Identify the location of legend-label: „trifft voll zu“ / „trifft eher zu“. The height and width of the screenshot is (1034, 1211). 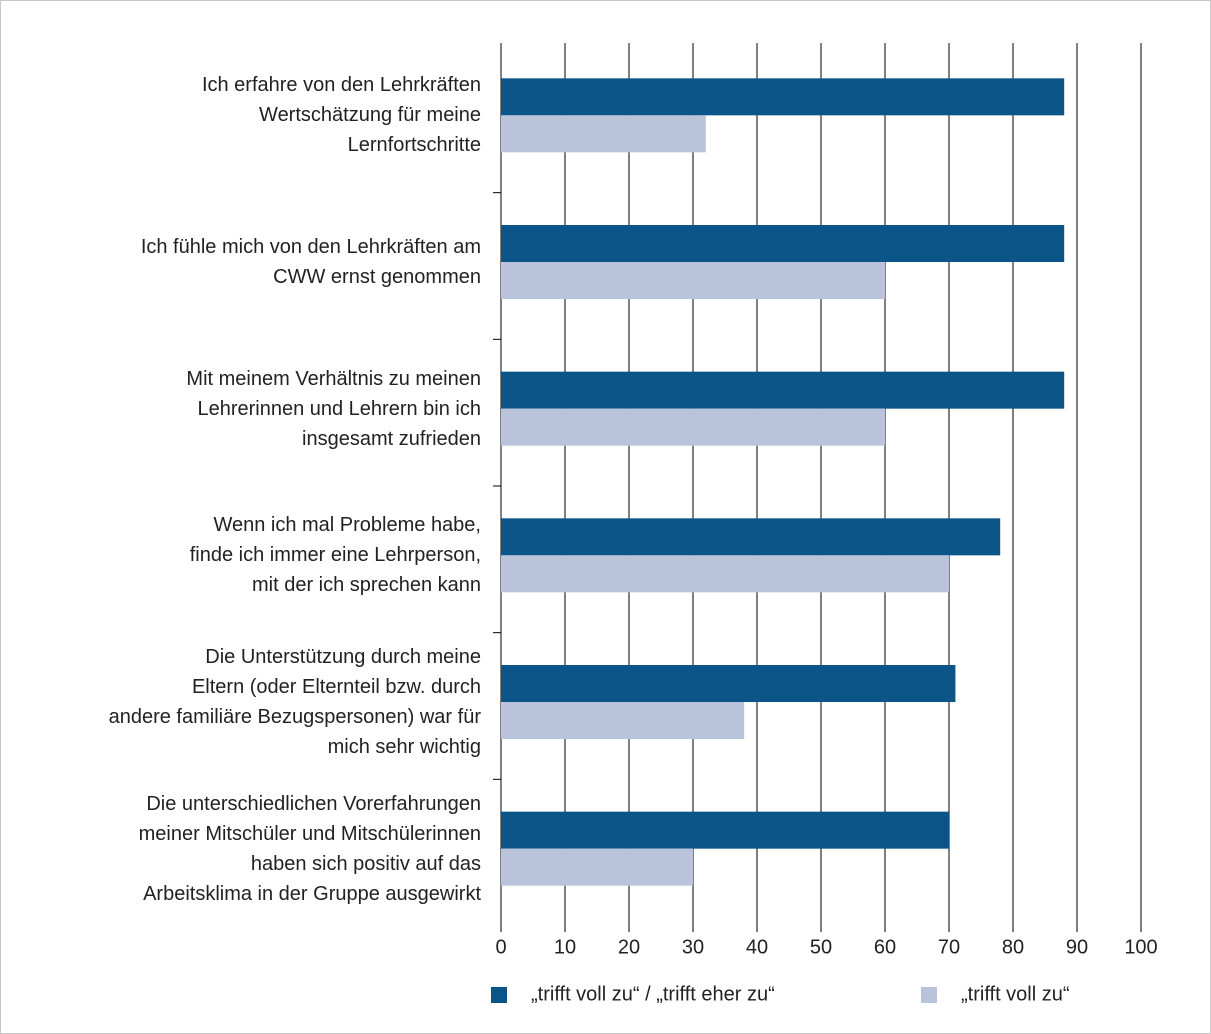
(653, 994).